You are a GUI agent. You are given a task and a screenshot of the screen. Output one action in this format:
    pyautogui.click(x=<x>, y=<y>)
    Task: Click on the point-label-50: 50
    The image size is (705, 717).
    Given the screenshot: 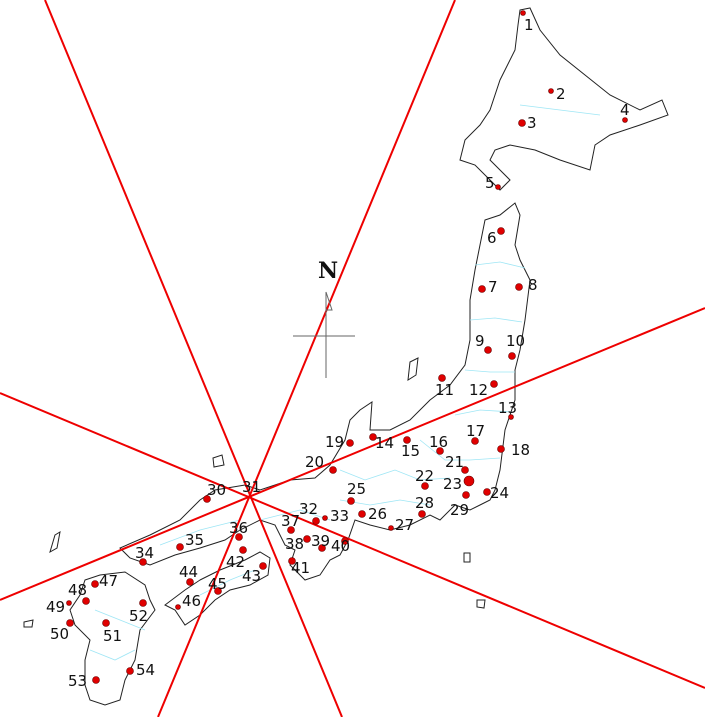 What is the action you would take?
    pyautogui.click(x=59, y=634)
    